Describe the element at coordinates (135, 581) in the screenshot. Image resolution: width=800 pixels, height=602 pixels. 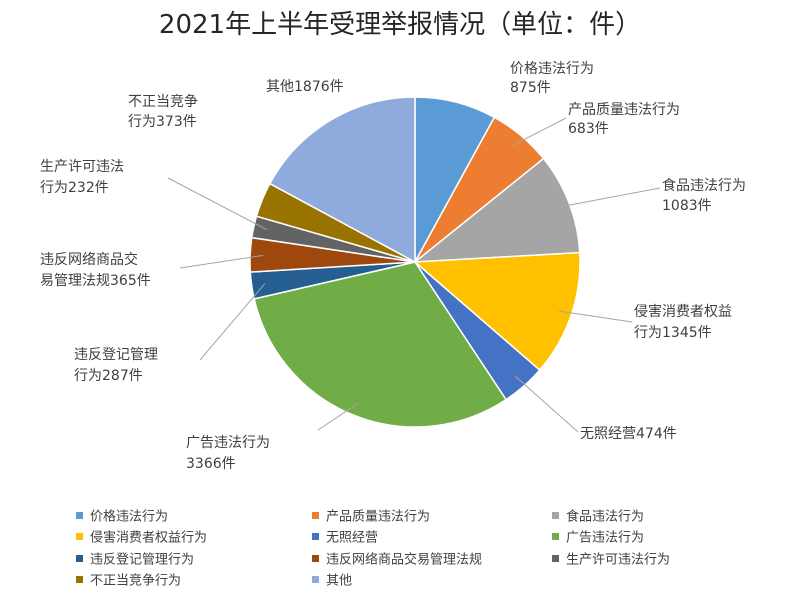
I see `legend-label-10: 不正当竞争行为` at that location.